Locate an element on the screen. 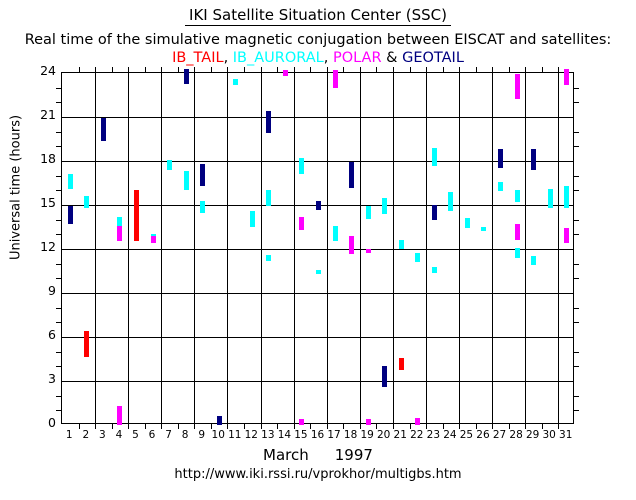 The height and width of the screenshot is (500, 636). x-axis-tick-label: 1 is located at coordinates (69, 435).